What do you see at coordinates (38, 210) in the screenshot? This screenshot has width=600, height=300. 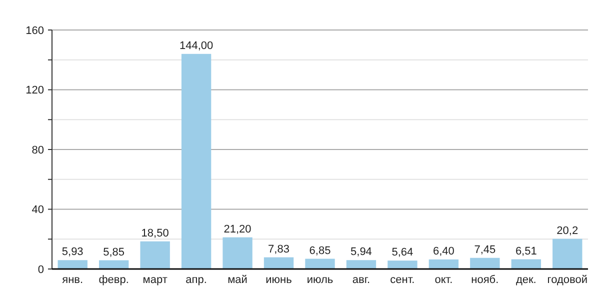 I see `y-tick-label: 40` at bounding box center [38, 210].